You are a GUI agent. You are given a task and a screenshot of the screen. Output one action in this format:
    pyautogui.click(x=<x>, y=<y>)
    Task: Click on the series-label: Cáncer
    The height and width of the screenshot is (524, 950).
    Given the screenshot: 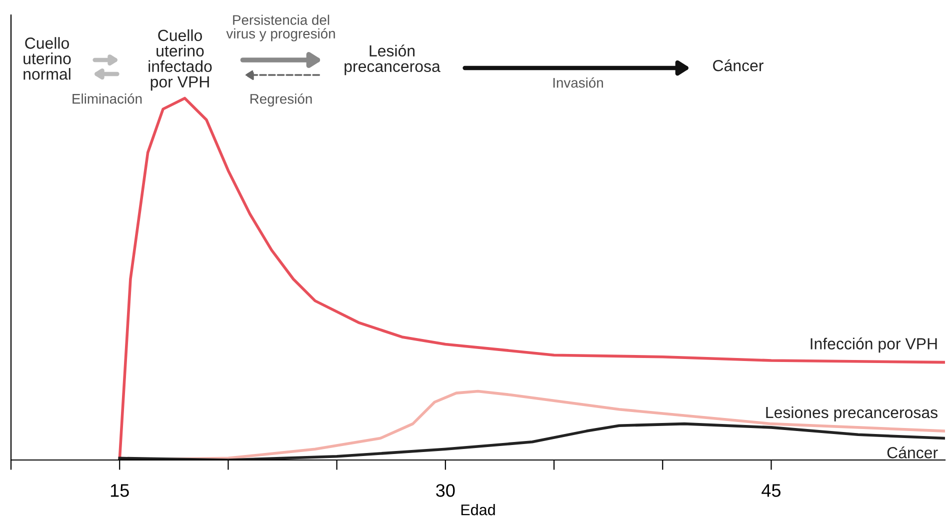 What is the action you would take?
    pyautogui.click(x=912, y=452)
    